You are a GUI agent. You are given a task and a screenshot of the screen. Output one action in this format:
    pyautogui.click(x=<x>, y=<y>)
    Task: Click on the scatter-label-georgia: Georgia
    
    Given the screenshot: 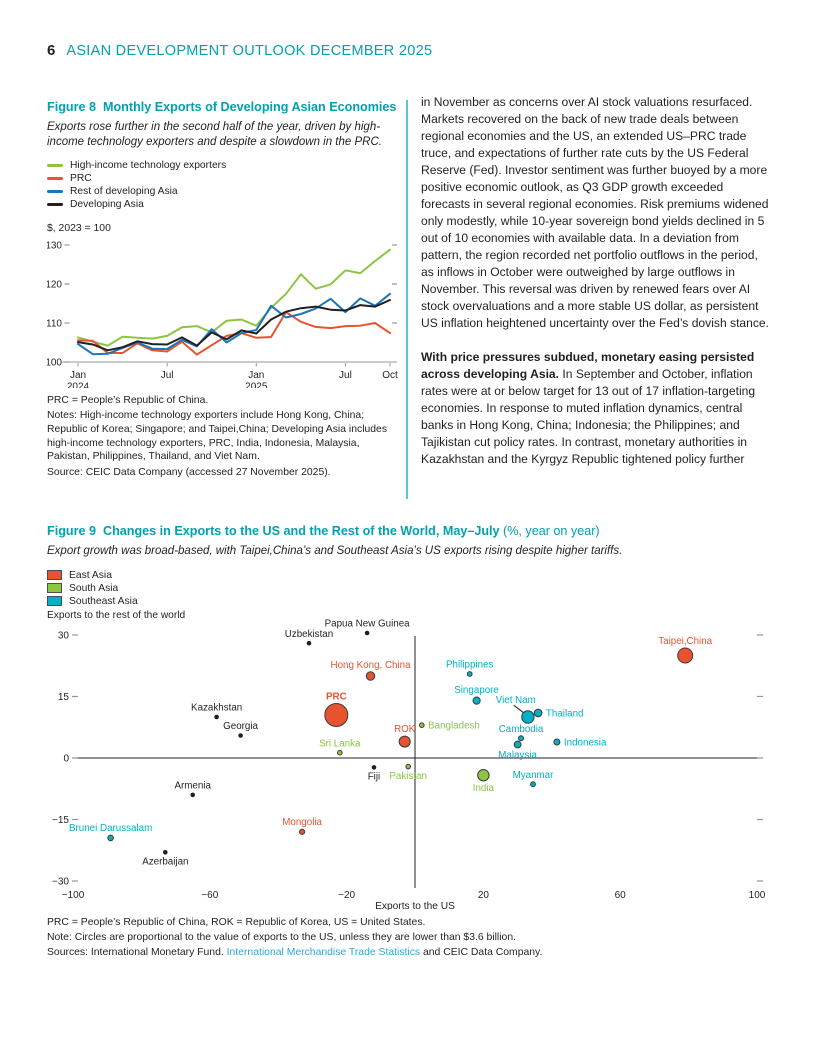 What is the action you would take?
    pyautogui.click(x=240, y=726)
    